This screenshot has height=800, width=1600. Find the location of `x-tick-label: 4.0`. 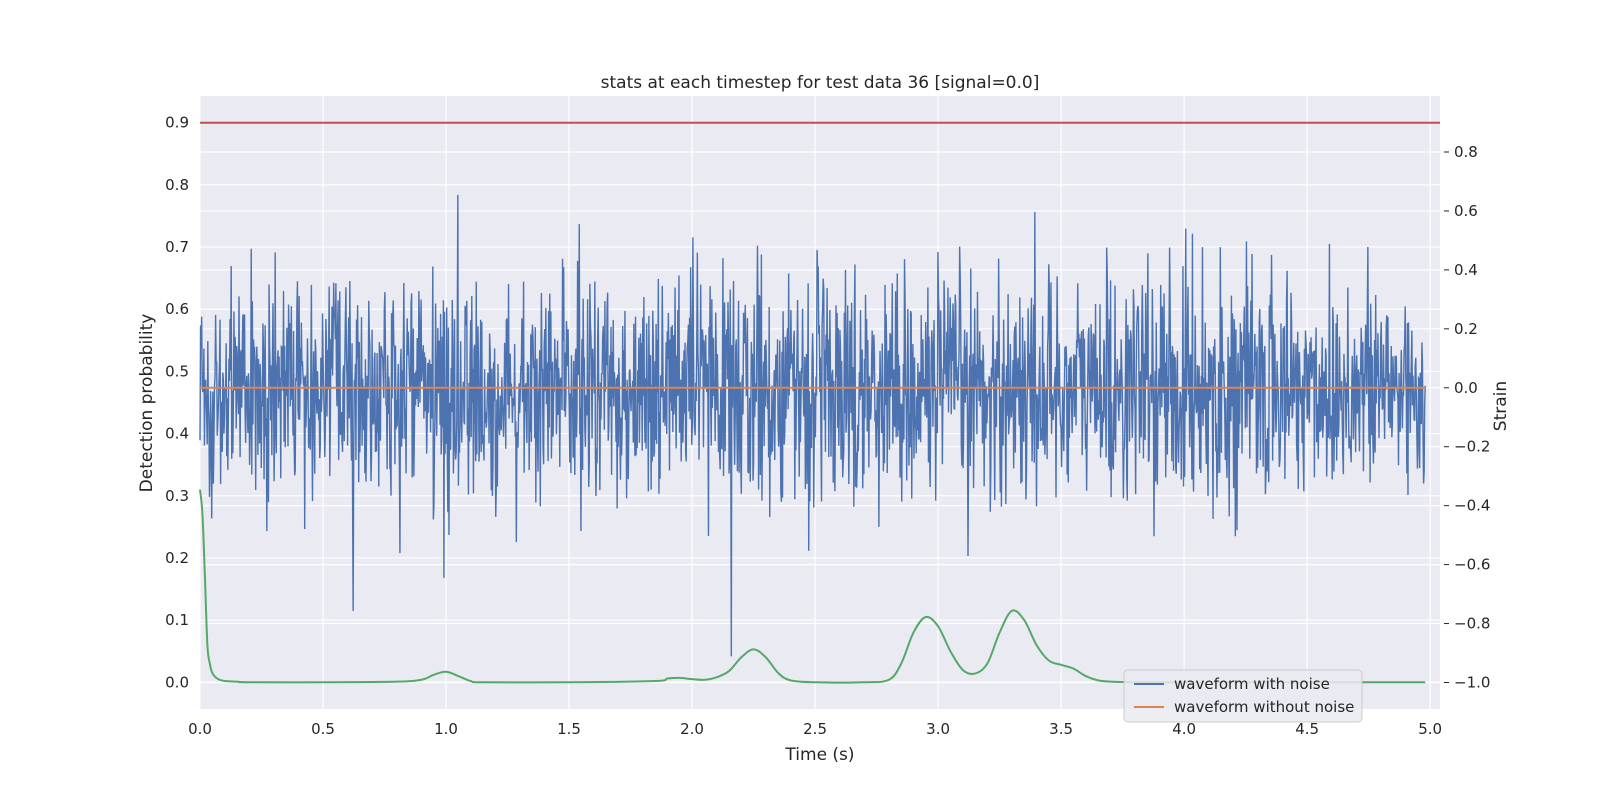

x-tick-label: 4.0 is located at coordinates (1184, 729).